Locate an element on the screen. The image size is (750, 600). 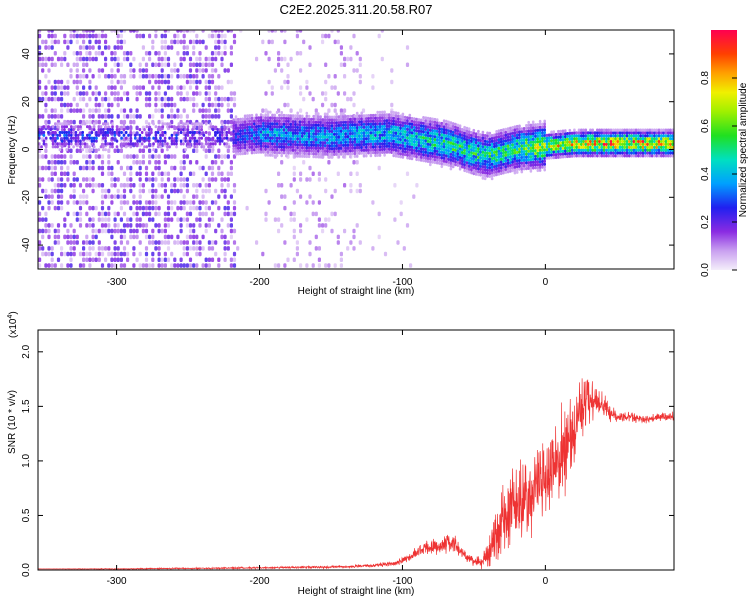
y-tick-label: 0.0 is located at coordinates (26, 570).